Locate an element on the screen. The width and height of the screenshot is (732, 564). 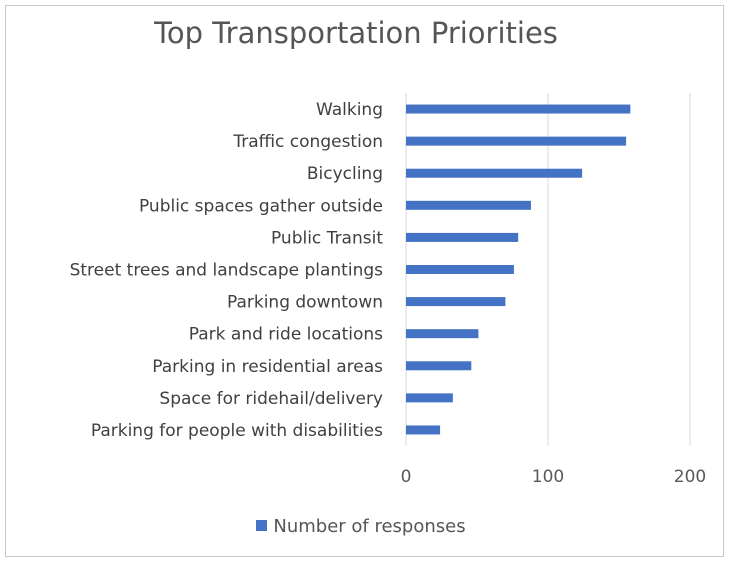
category-label: Park and ride locations is located at coordinates (286, 335).